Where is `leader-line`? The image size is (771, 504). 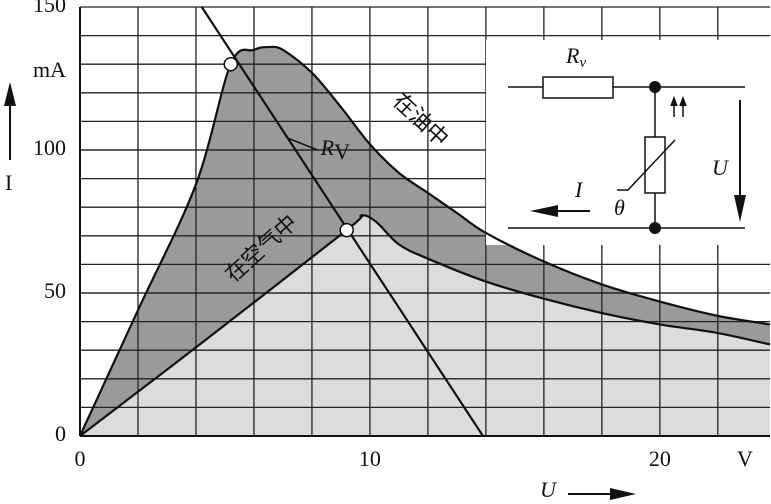 leader-line is located at coordinates (303, 144).